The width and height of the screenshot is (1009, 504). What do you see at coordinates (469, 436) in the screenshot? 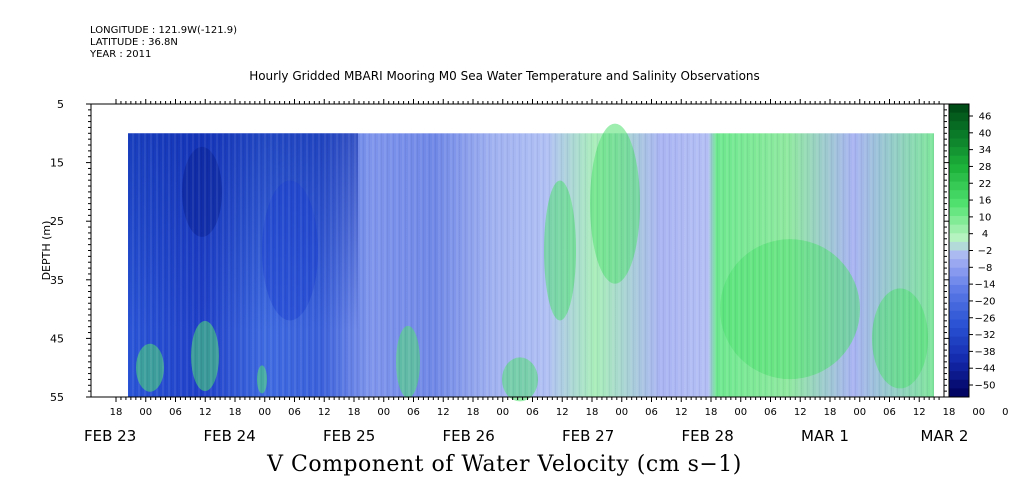
I see `x-date-label: FEB 26` at bounding box center [469, 436].